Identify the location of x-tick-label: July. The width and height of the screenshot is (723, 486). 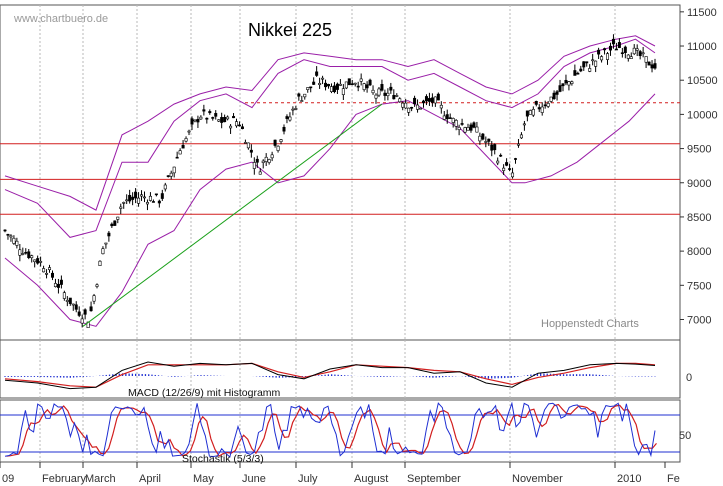
(308, 479).